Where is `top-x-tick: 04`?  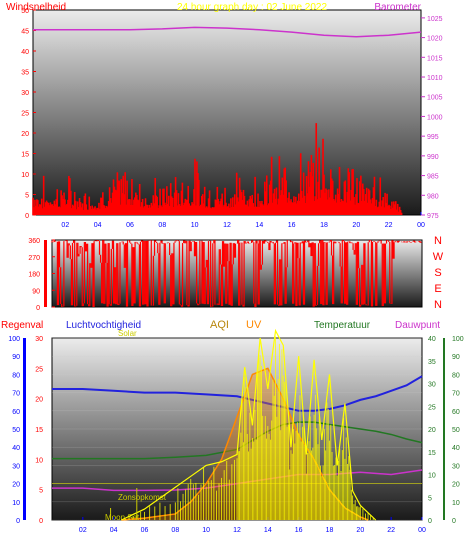
top-x-tick: 04 is located at coordinates (98, 225).